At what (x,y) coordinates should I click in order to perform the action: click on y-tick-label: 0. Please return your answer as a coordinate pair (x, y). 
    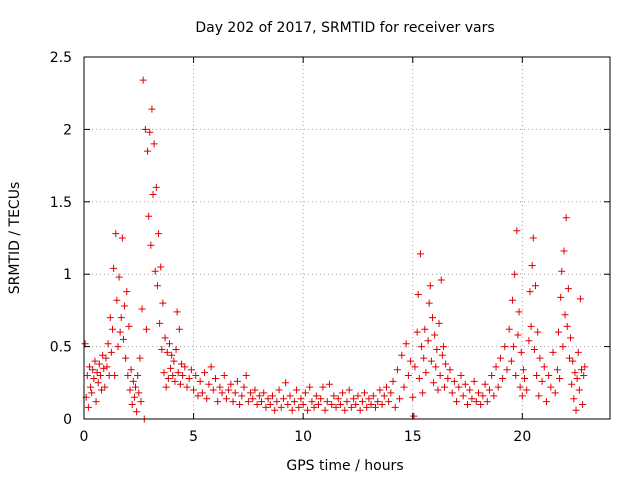
    Looking at the image, I should click on (67, 420).